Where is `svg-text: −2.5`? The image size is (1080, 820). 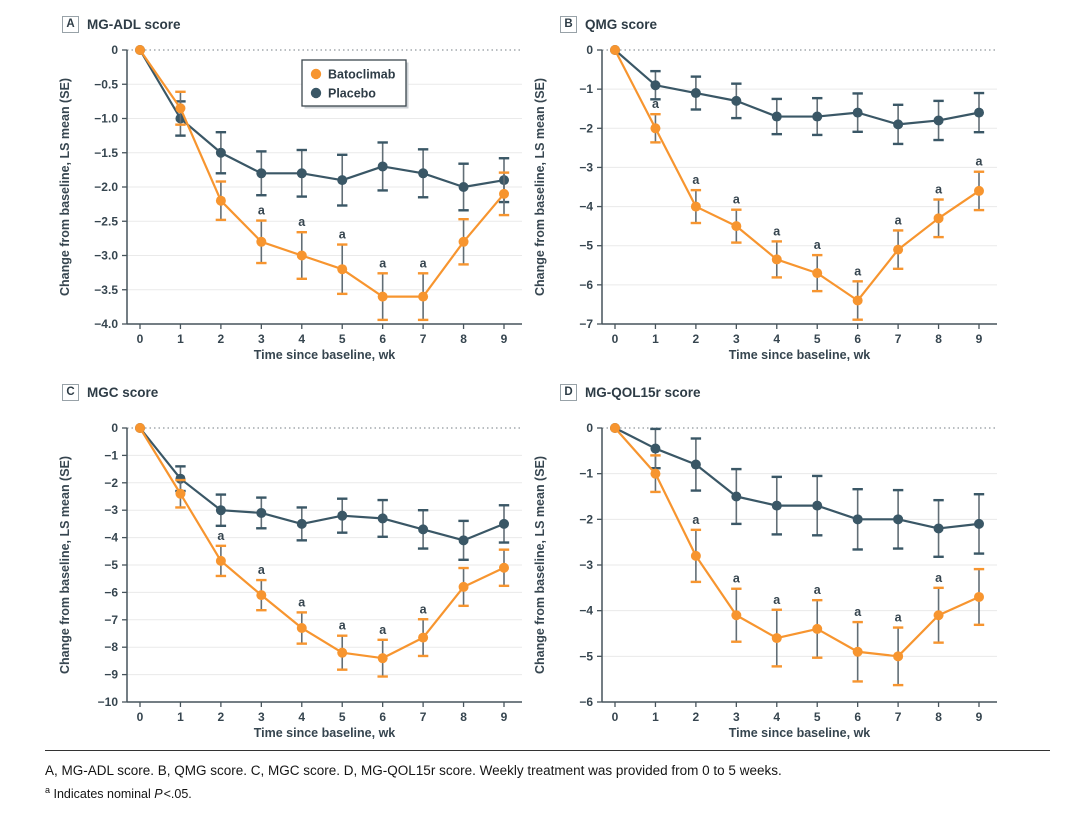
svg-text: −2.5 is located at coordinates (106, 221).